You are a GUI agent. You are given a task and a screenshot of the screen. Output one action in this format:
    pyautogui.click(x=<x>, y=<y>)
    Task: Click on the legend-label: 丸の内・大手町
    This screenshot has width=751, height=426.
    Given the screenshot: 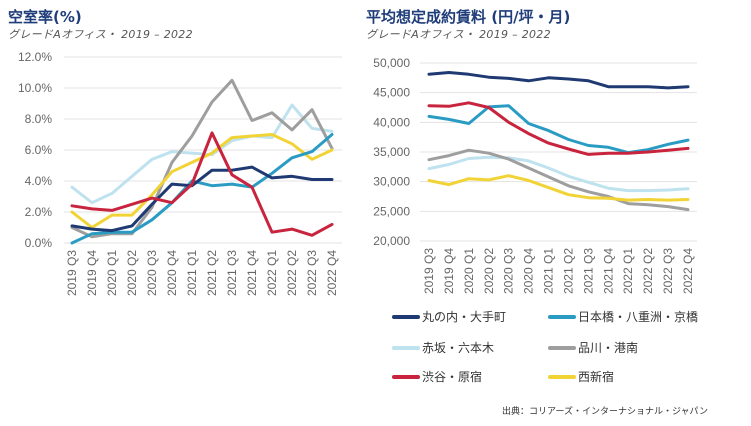 What is the action you would take?
    pyautogui.click(x=464, y=317)
    